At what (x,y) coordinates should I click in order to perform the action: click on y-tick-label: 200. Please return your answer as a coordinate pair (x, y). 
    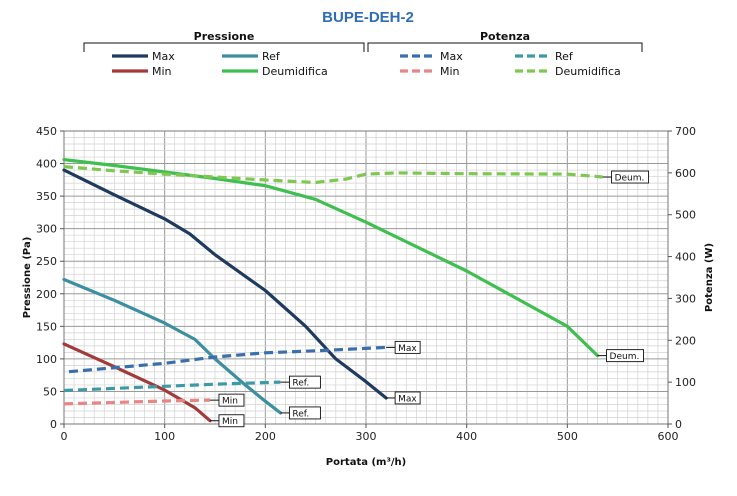
    Looking at the image, I should click on (46, 294).